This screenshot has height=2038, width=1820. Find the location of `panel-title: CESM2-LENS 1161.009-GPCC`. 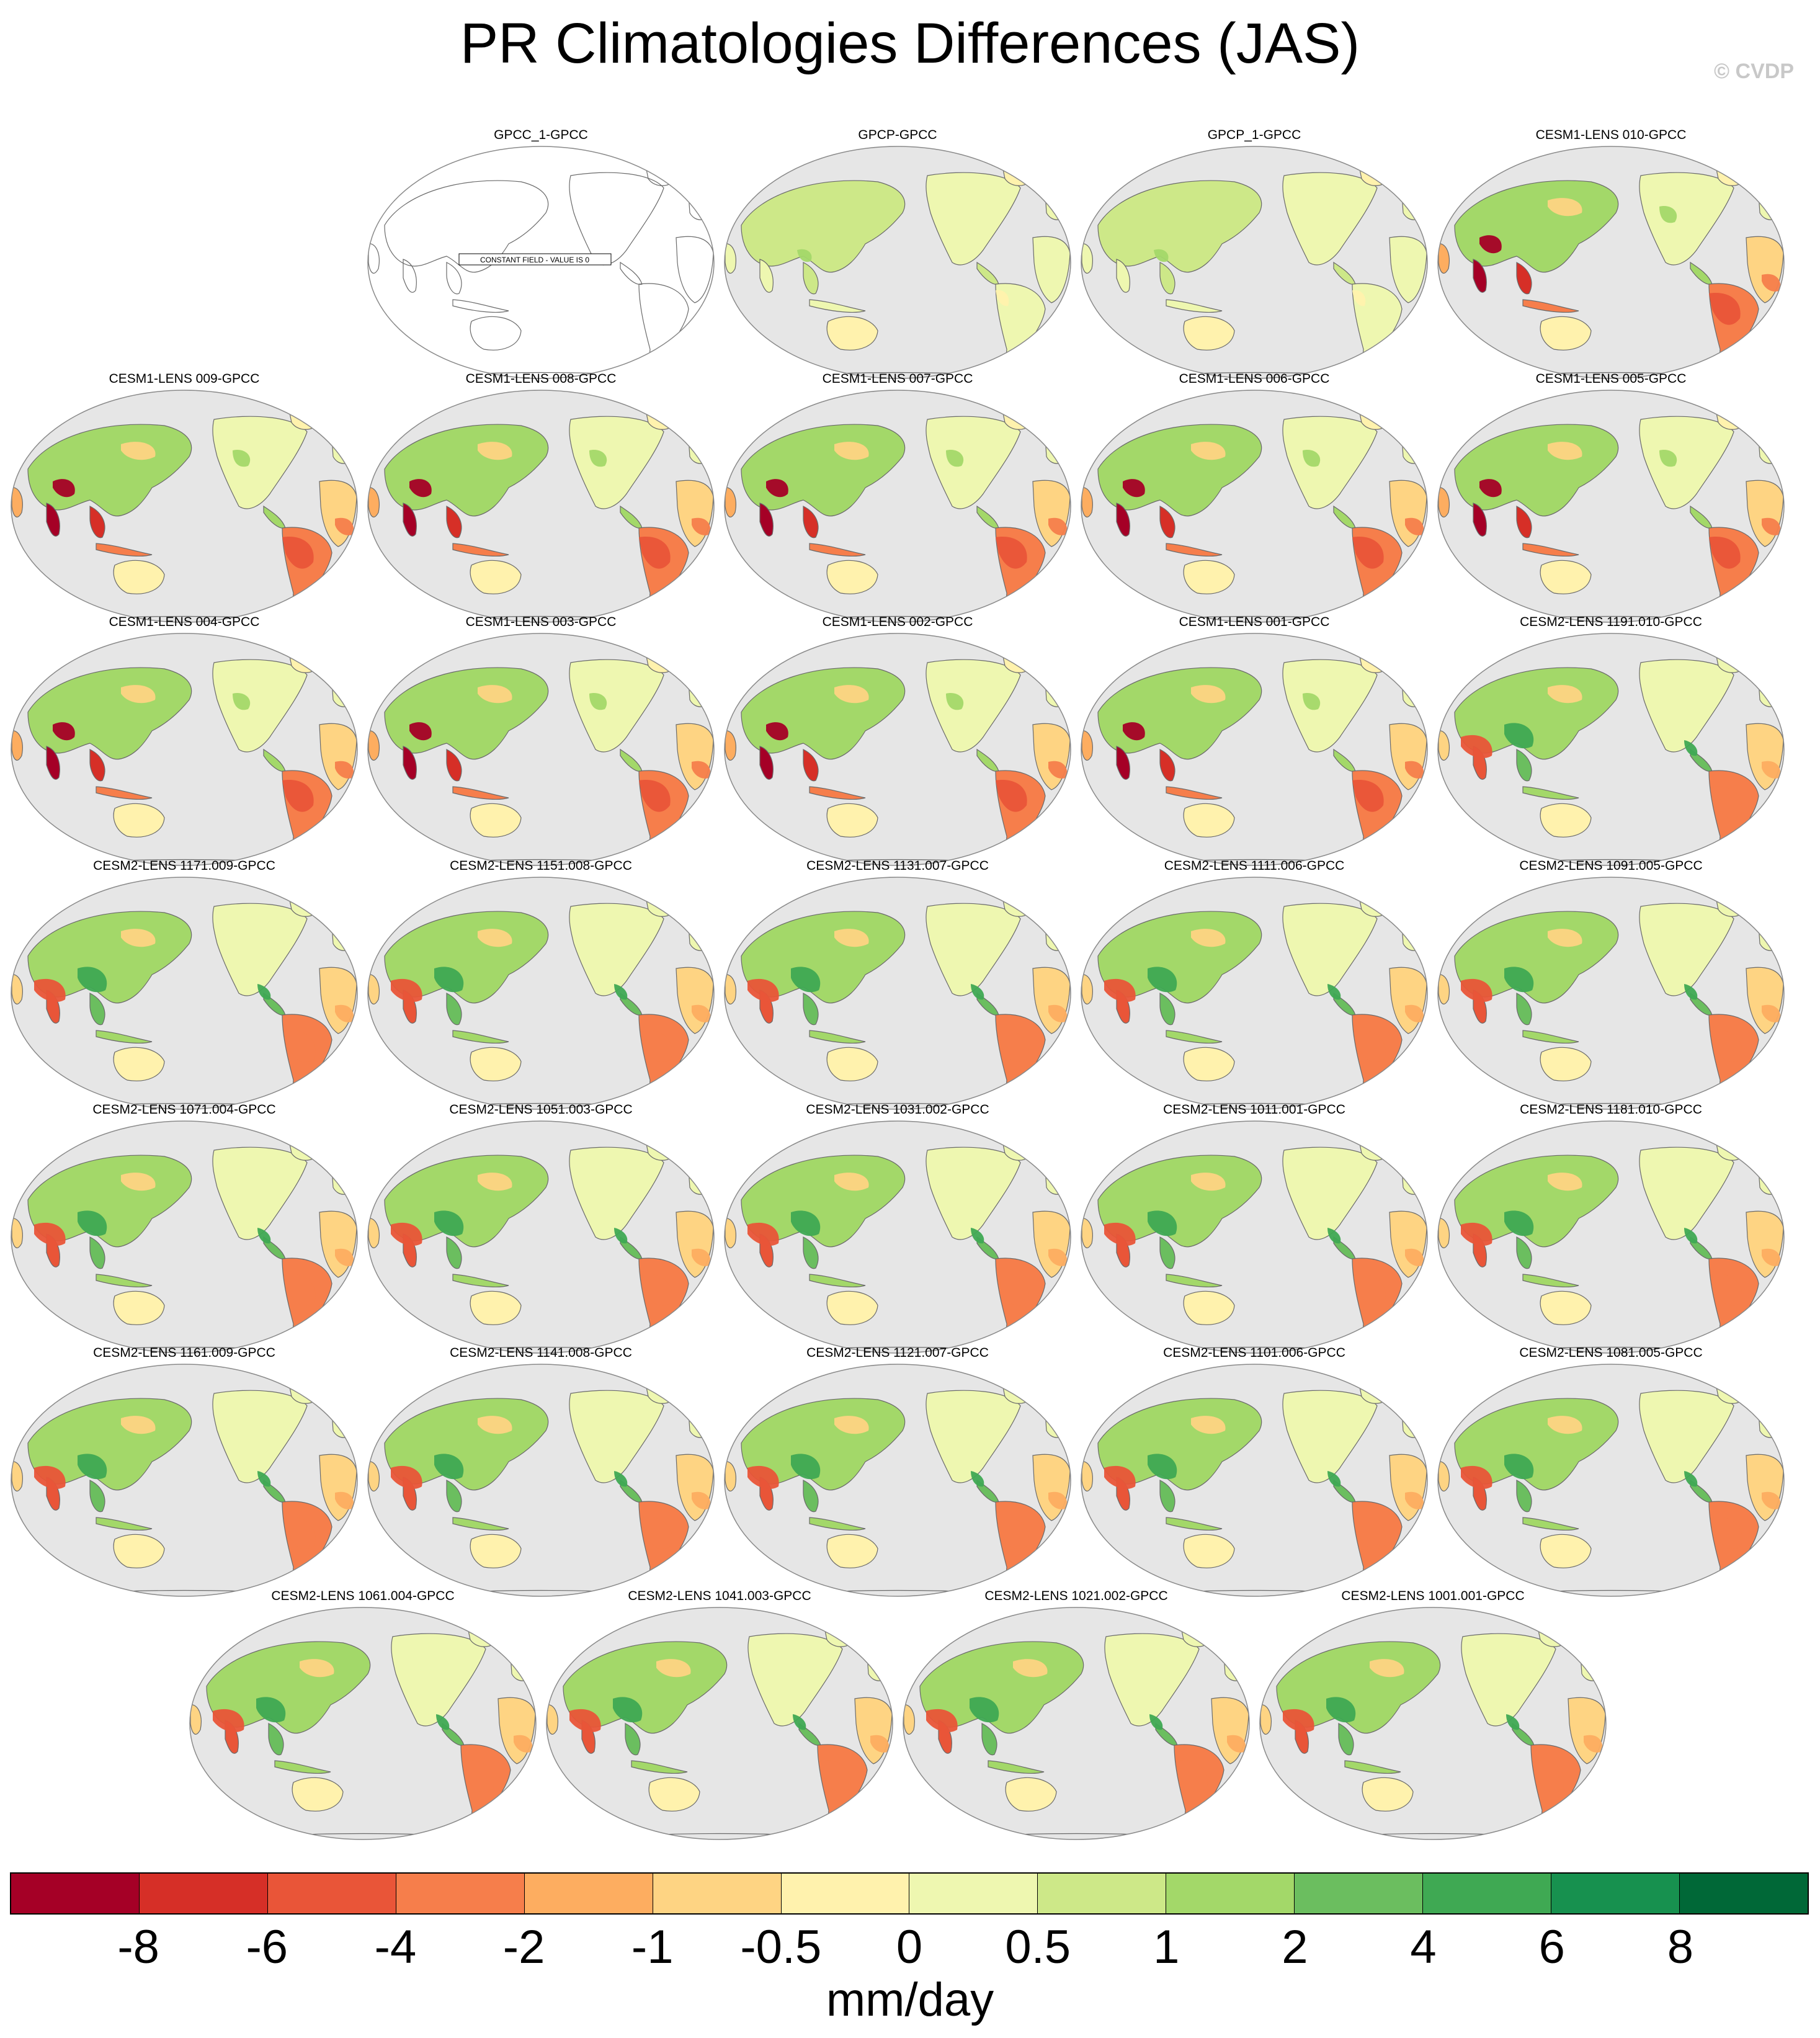

panel-title: CESM2-LENS 1161.009-GPCC is located at coordinates (184, 1353).